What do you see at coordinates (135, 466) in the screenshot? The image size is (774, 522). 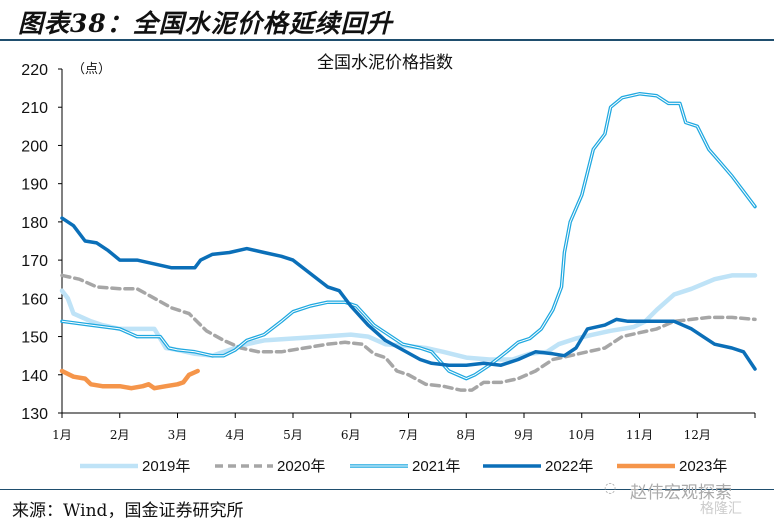 I see `legend-item: 2019年` at bounding box center [135, 466].